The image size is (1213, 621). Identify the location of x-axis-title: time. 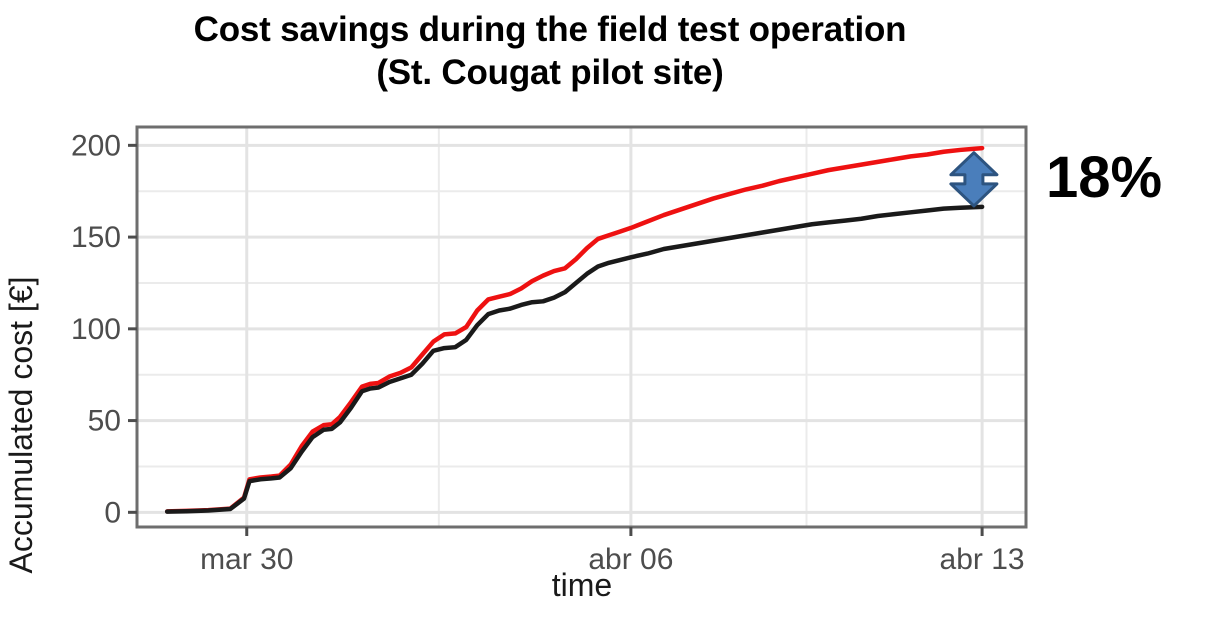
(582, 585).